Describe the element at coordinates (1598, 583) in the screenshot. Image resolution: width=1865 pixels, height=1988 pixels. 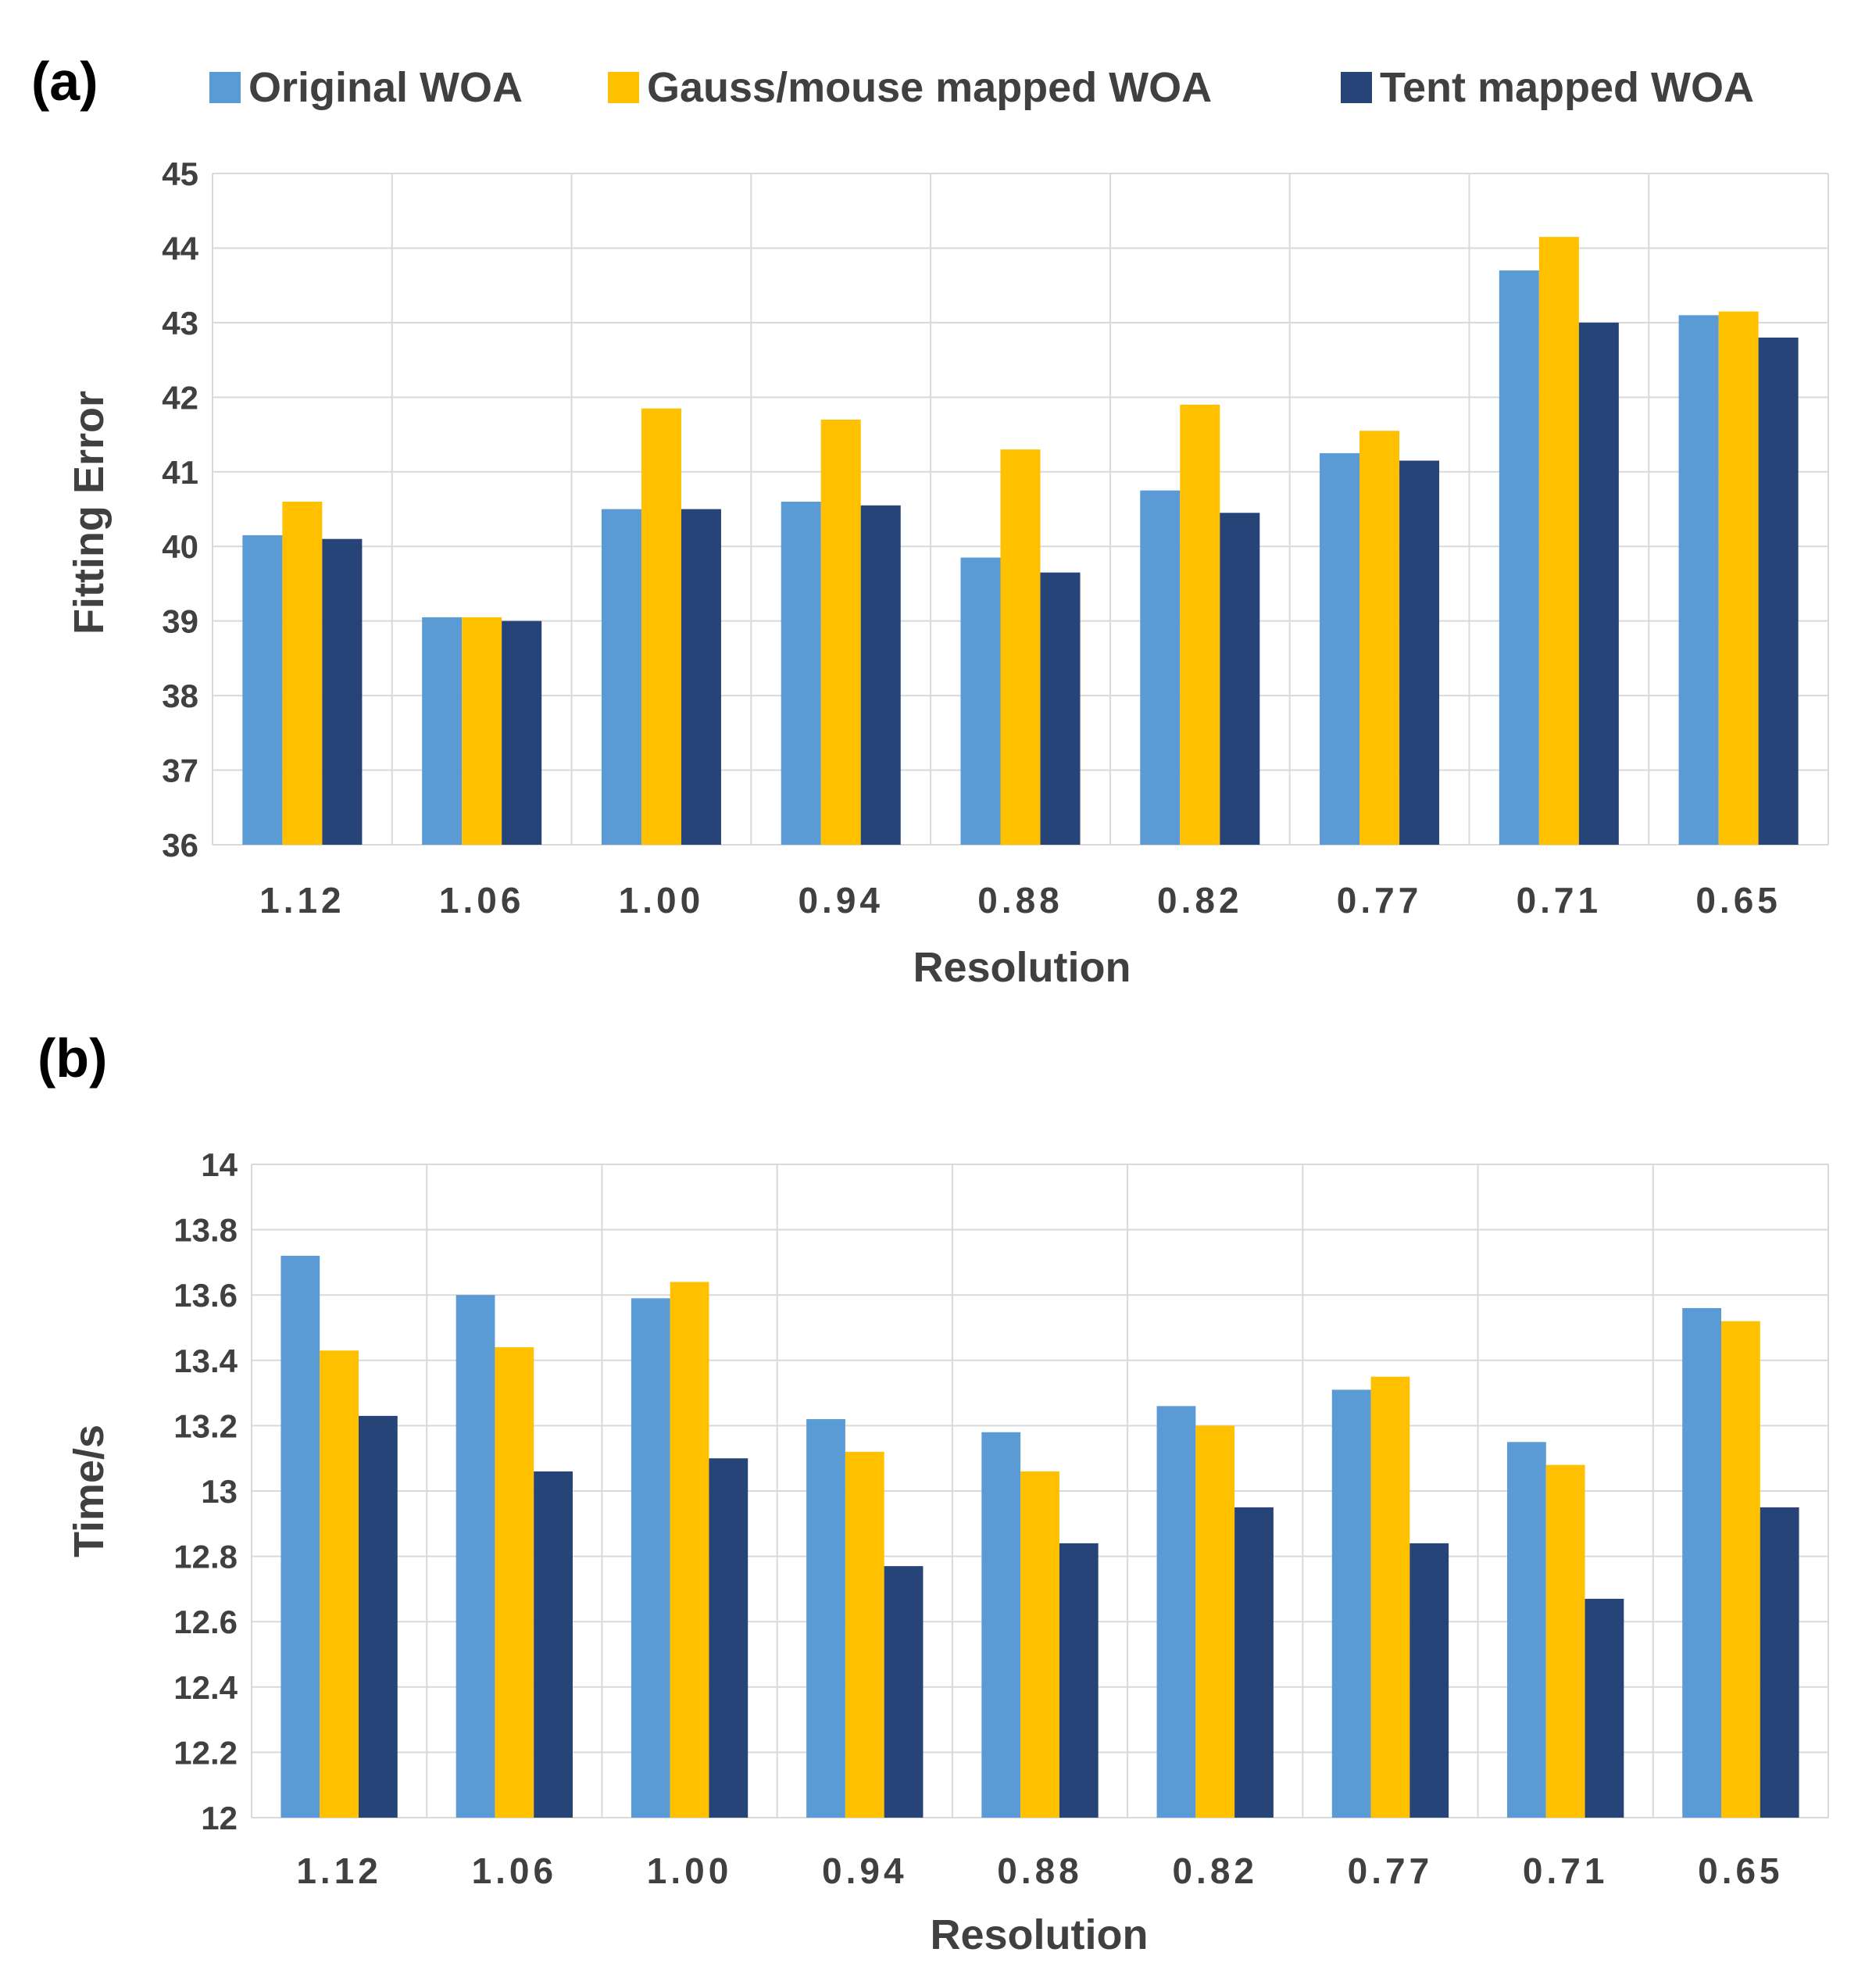
I see `bar-tent-0.71` at that location.